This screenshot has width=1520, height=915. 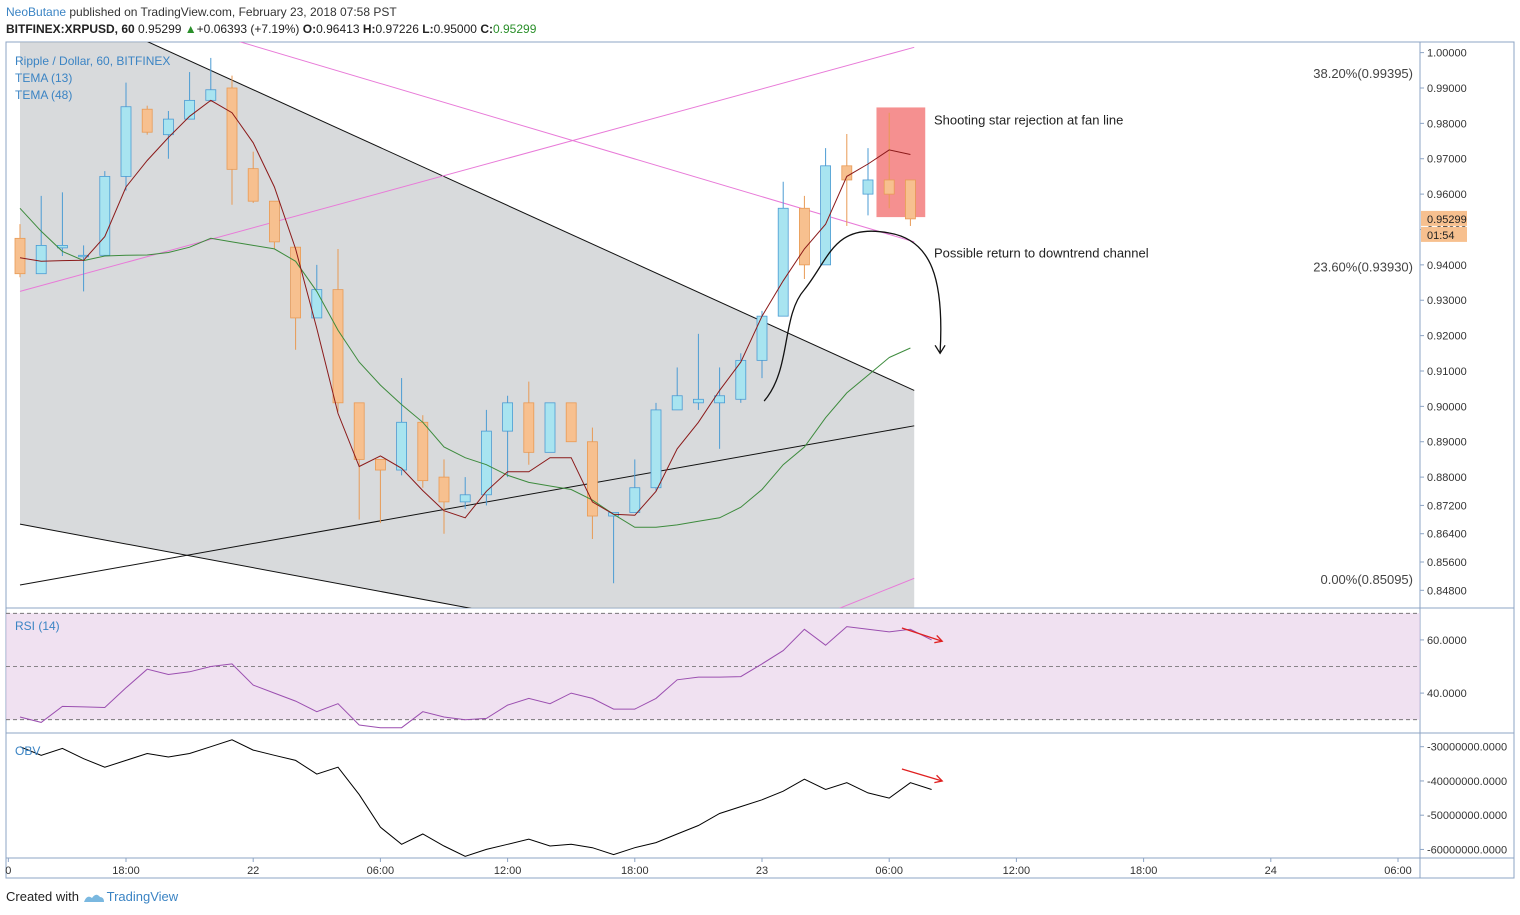 I want to click on obv-divergence-arrow-head-icon, so click(x=939, y=779).